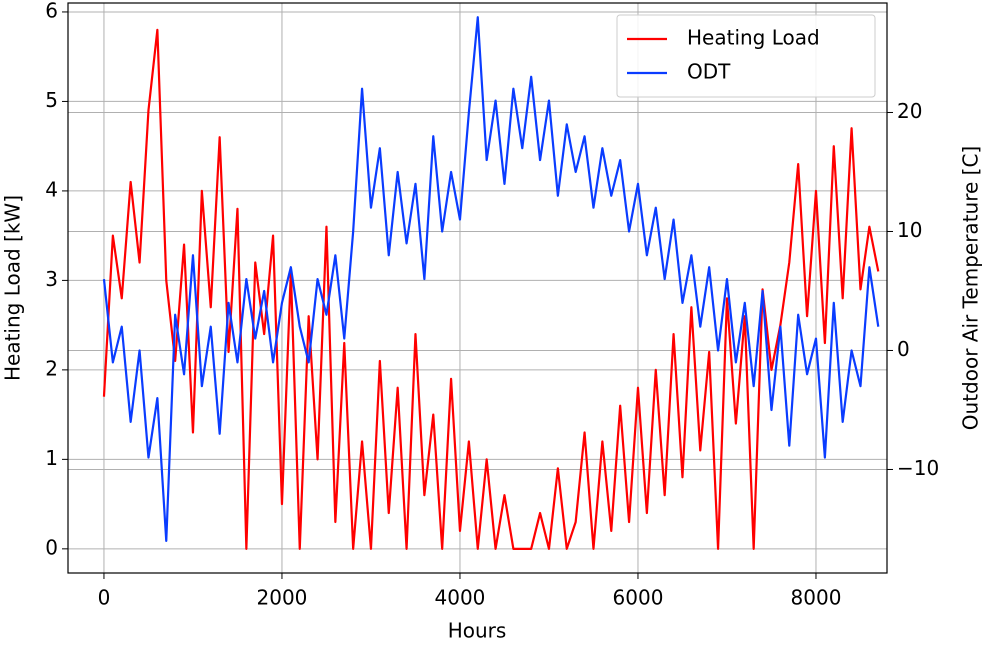 The image size is (985, 647). Describe the element at coordinates (51, 189) in the screenshot. I see `y-tick-label: 4` at that location.